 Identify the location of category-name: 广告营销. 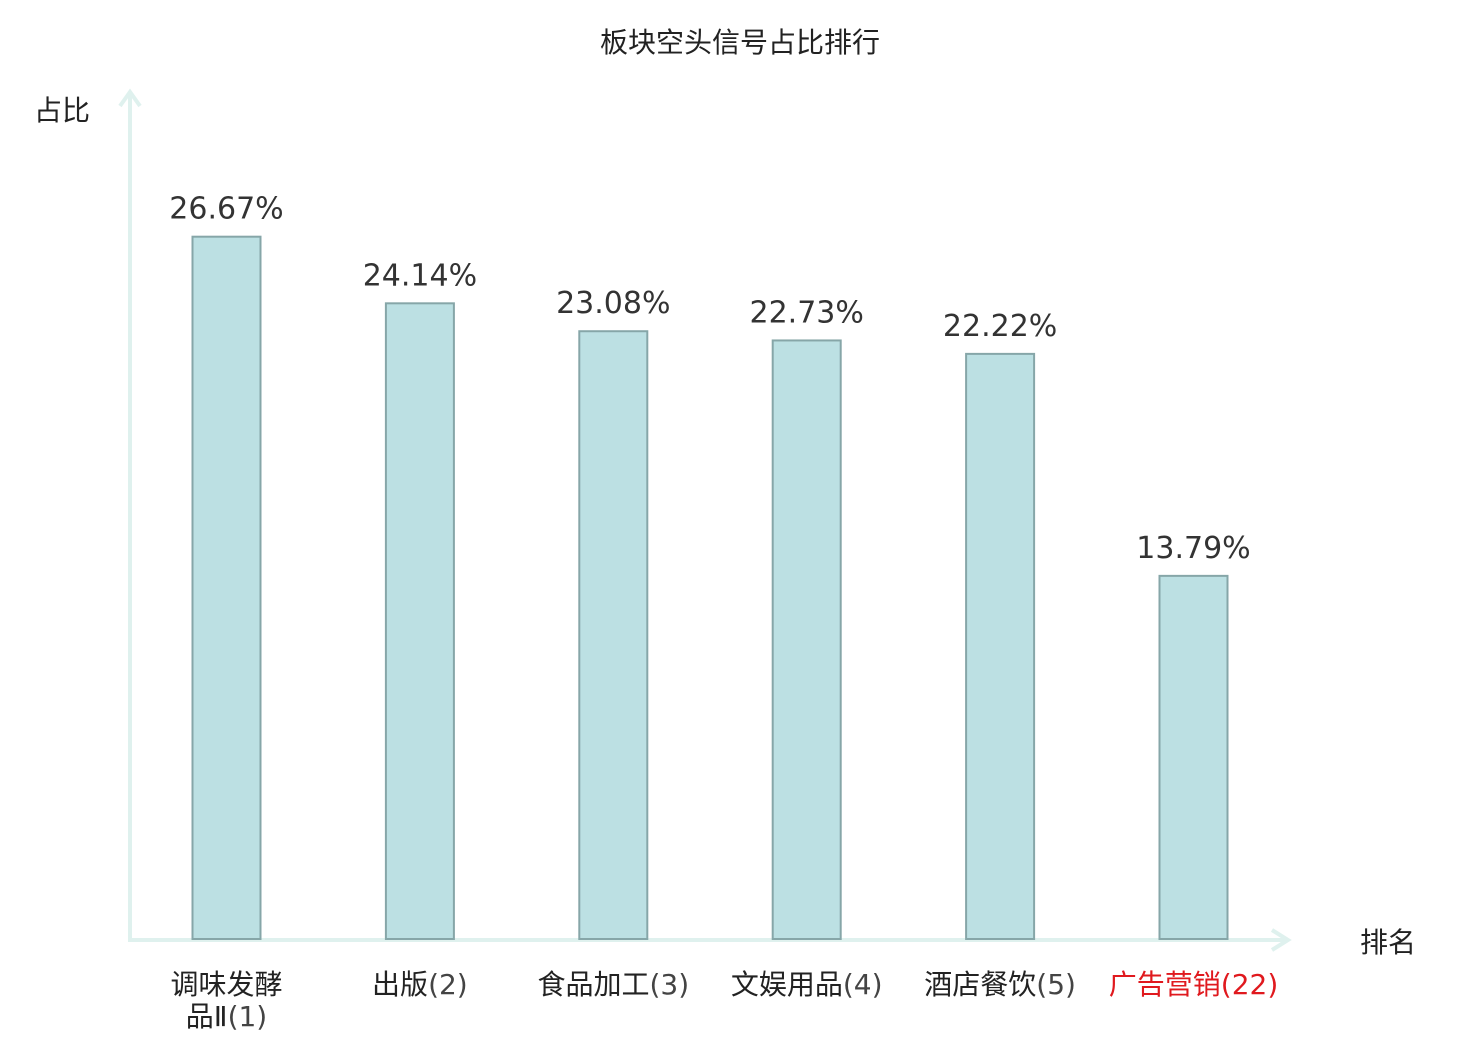
(1165, 984).